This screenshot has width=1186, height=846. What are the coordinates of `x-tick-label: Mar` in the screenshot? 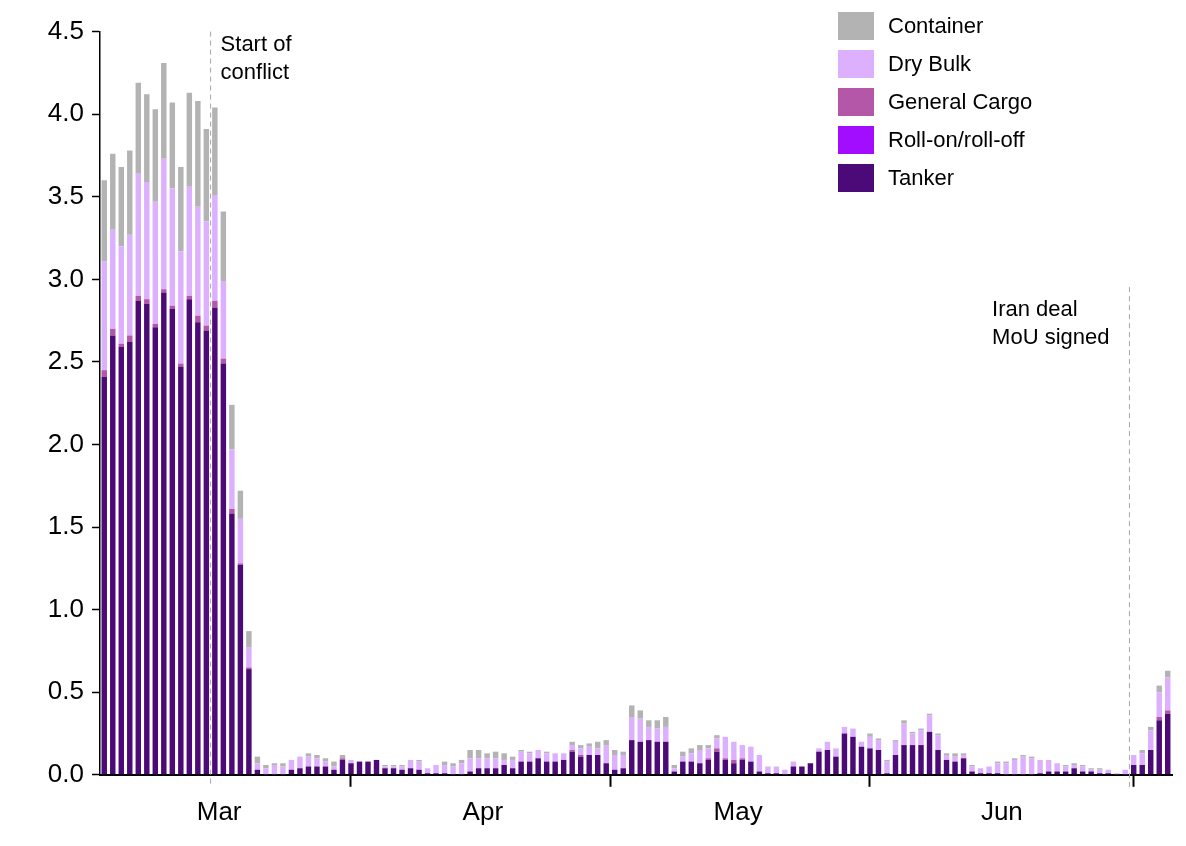 It's located at (219, 810).